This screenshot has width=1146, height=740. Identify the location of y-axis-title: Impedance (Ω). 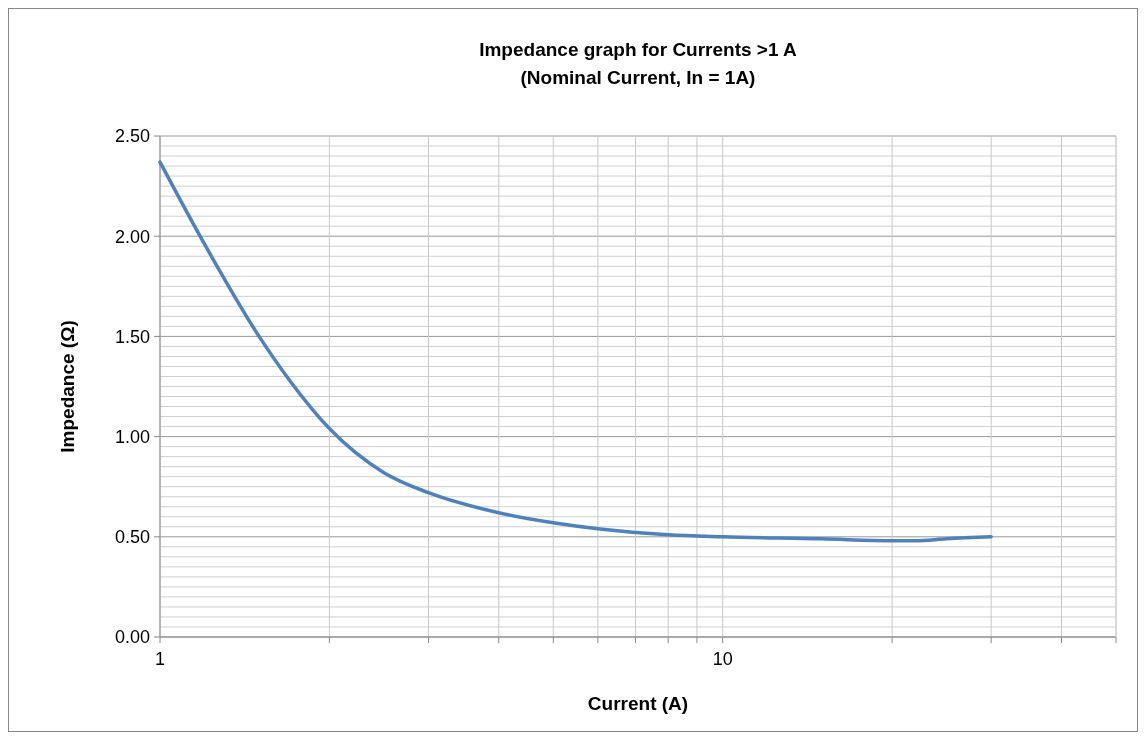
(67, 386).